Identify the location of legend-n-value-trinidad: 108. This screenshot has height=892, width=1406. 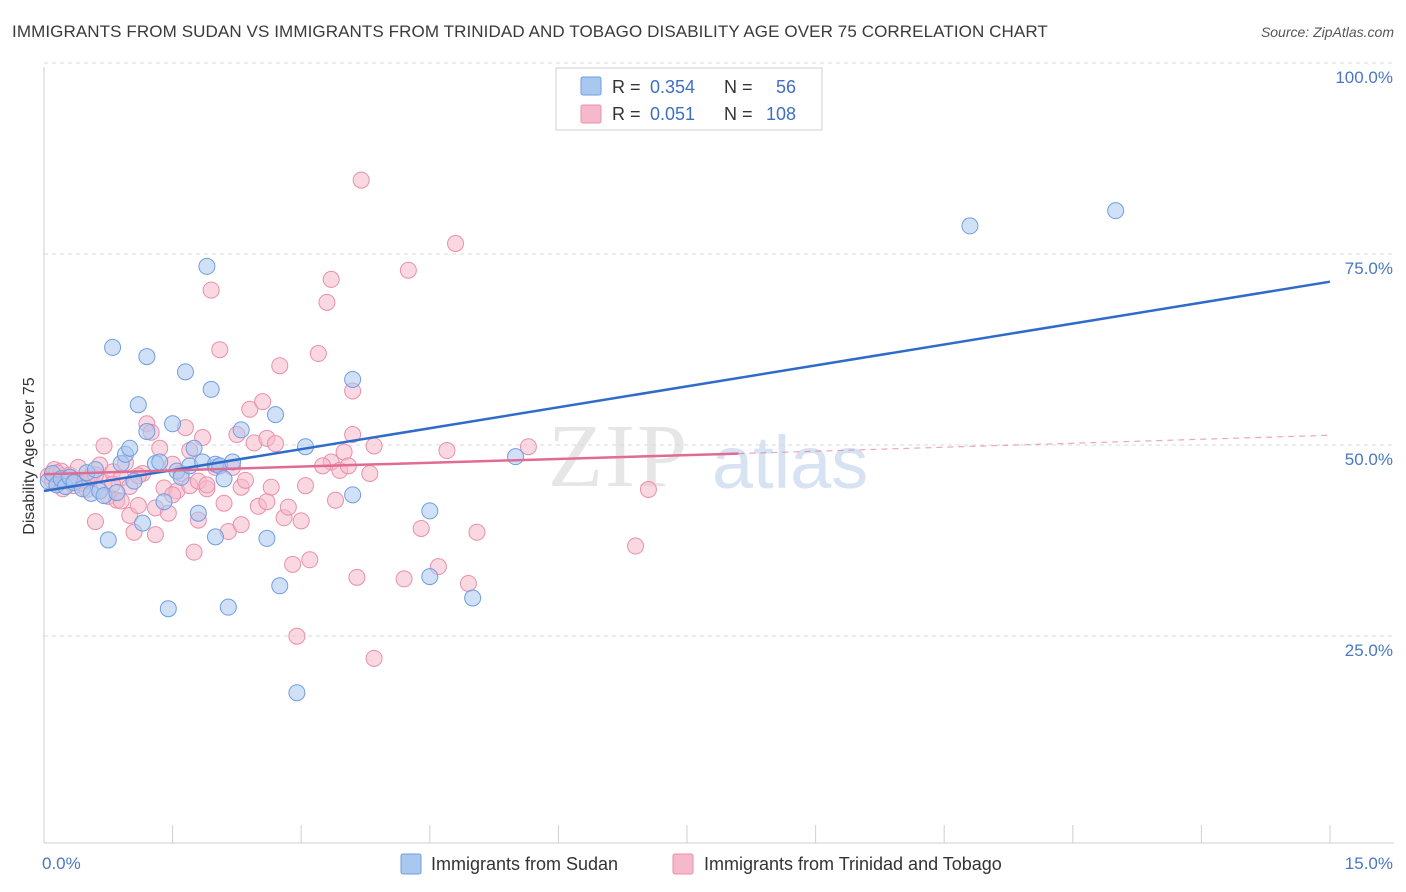
(781, 114).